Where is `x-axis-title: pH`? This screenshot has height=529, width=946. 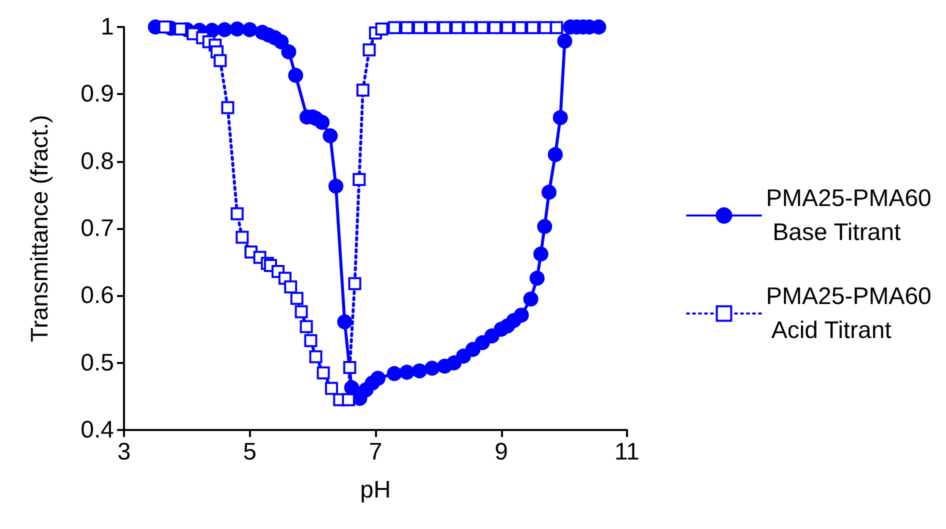
x-axis-title: pH is located at coordinates (375, 490).